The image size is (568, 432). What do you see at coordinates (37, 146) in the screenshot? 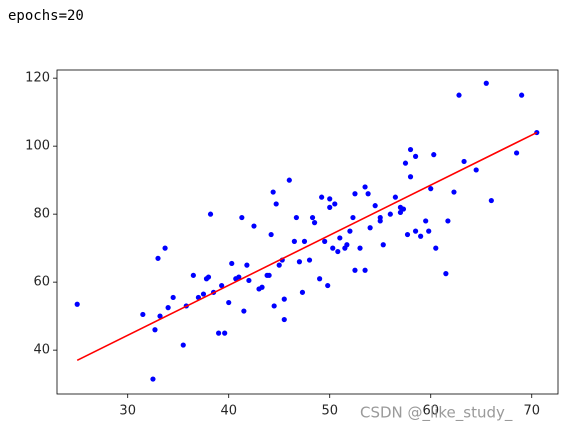
I see `y-tick-label: 100` at bounding box center [37, 146].